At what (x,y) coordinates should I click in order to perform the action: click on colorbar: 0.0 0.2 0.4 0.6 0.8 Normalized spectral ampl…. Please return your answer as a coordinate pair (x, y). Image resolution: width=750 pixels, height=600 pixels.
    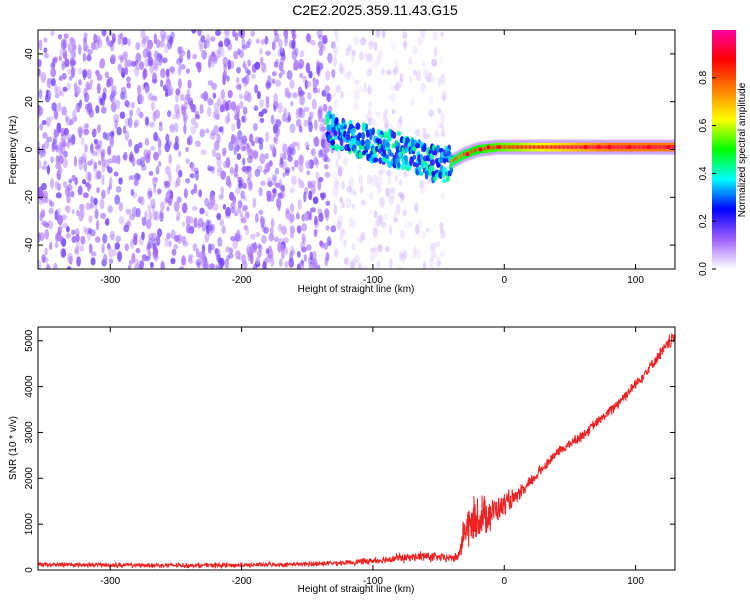
    Looking at the image, I should click on (723, 153).